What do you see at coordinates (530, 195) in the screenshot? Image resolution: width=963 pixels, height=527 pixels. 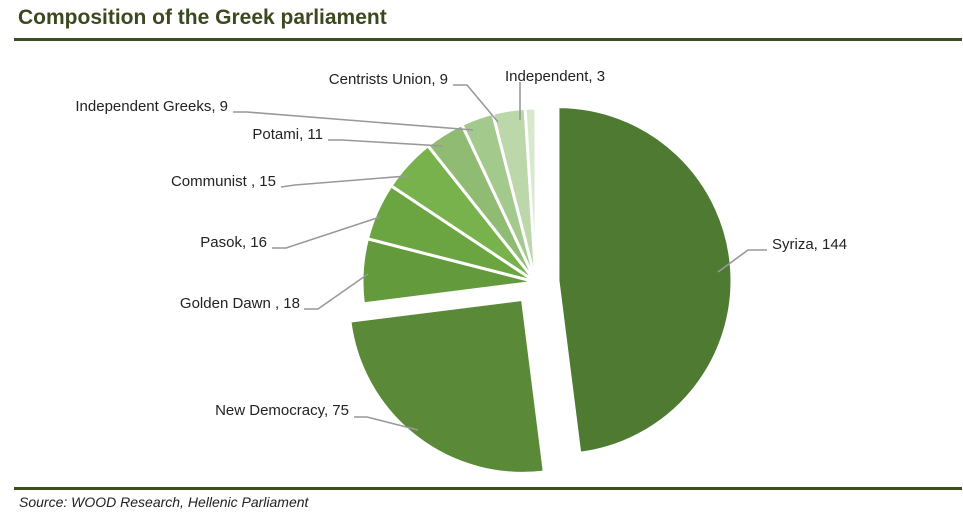 I see `pie-slice-independent` at bounding box center [530, 195].